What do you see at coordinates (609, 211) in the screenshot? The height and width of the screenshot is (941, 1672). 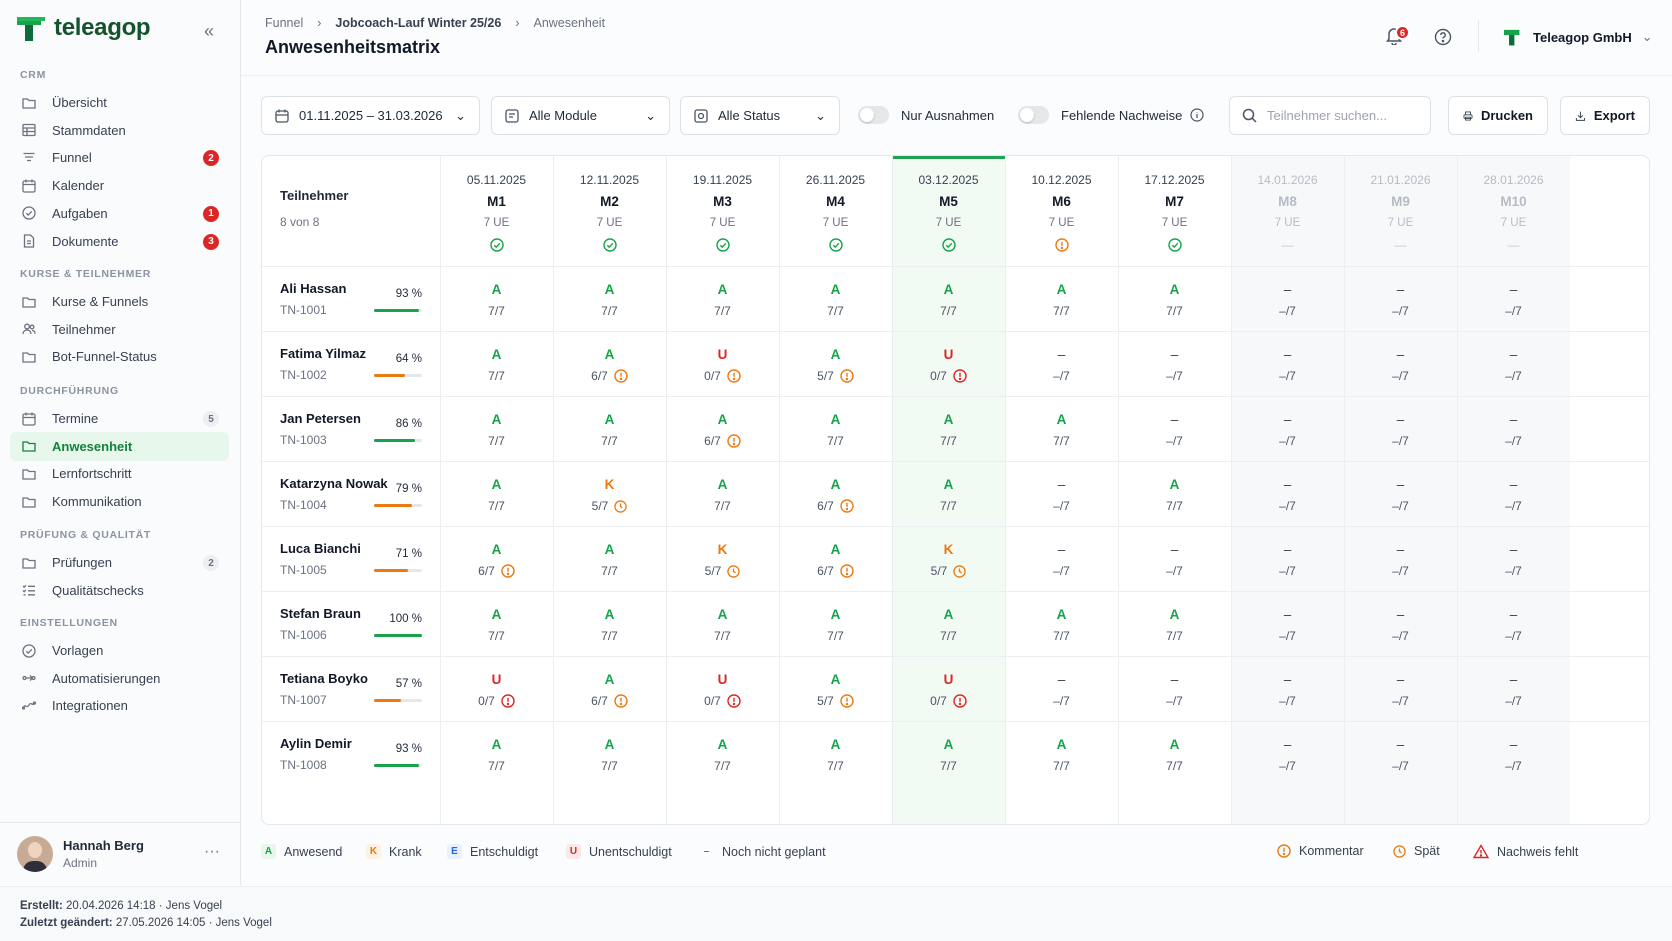 I see `module-header-m2: 12.11.2025 M2 7 UE` at bounding box center [609, 211].